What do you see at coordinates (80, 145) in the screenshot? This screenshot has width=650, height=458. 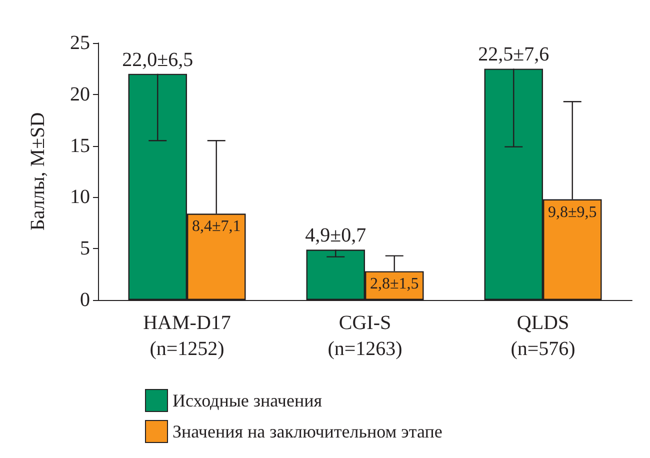 I see `y-tick-label: 15` at bounding box center [80, 145].